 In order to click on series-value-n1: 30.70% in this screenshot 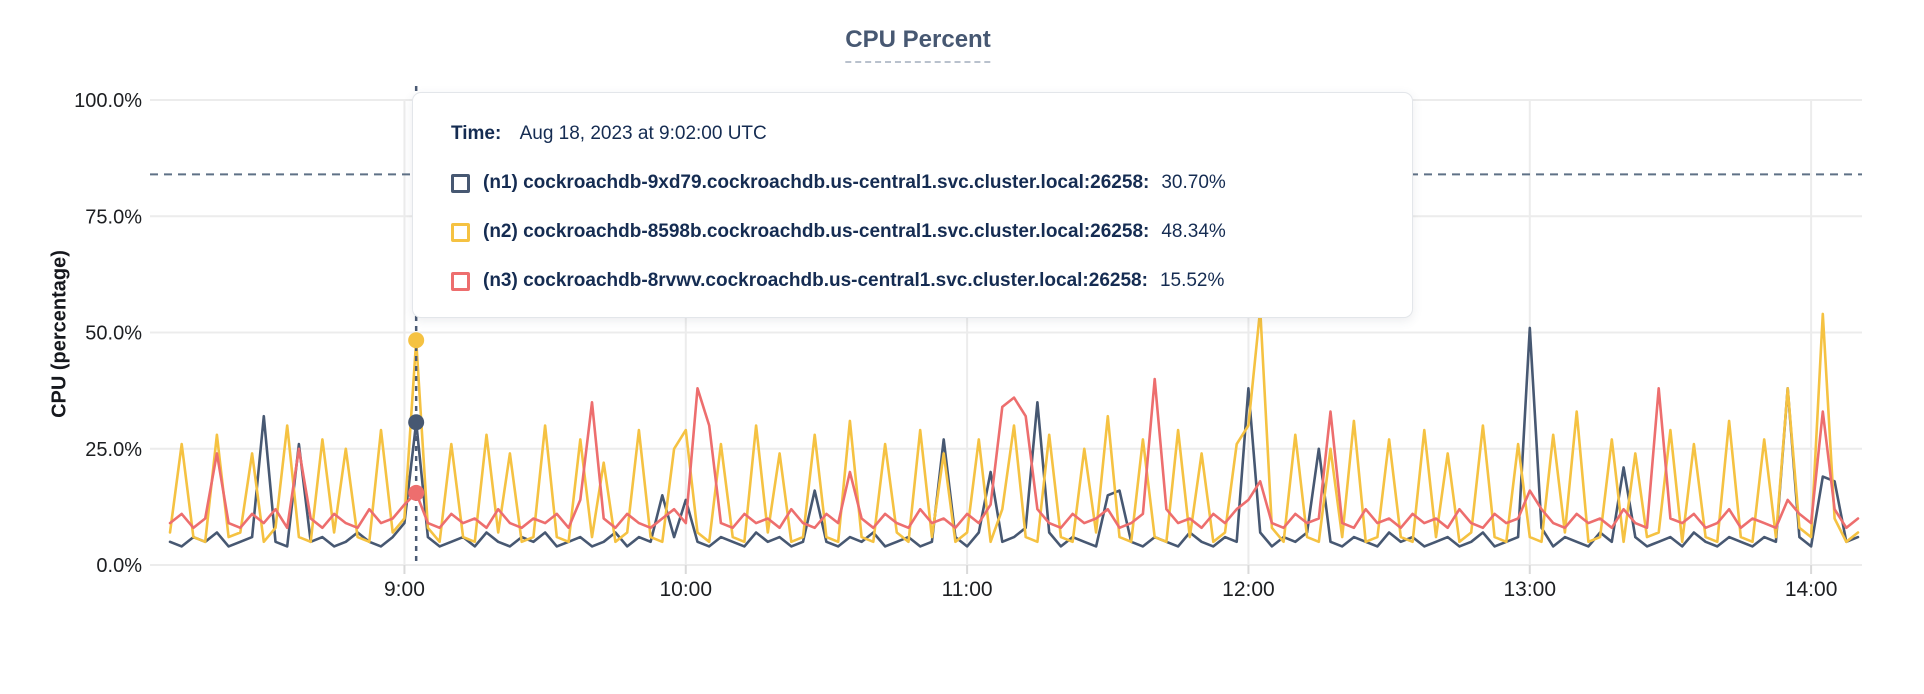, I will do `click(1193, 182)`.